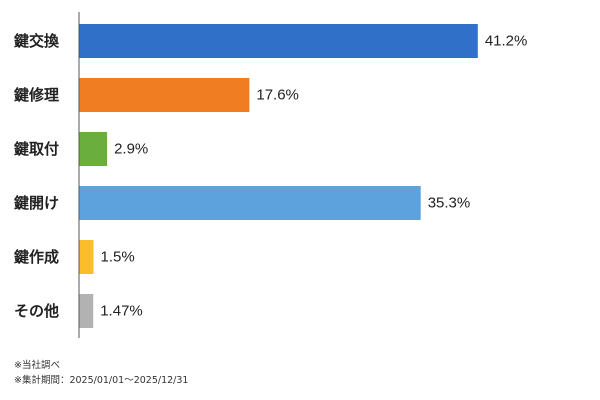  I want to click on data-label: 35.3%, so click(449, 203).